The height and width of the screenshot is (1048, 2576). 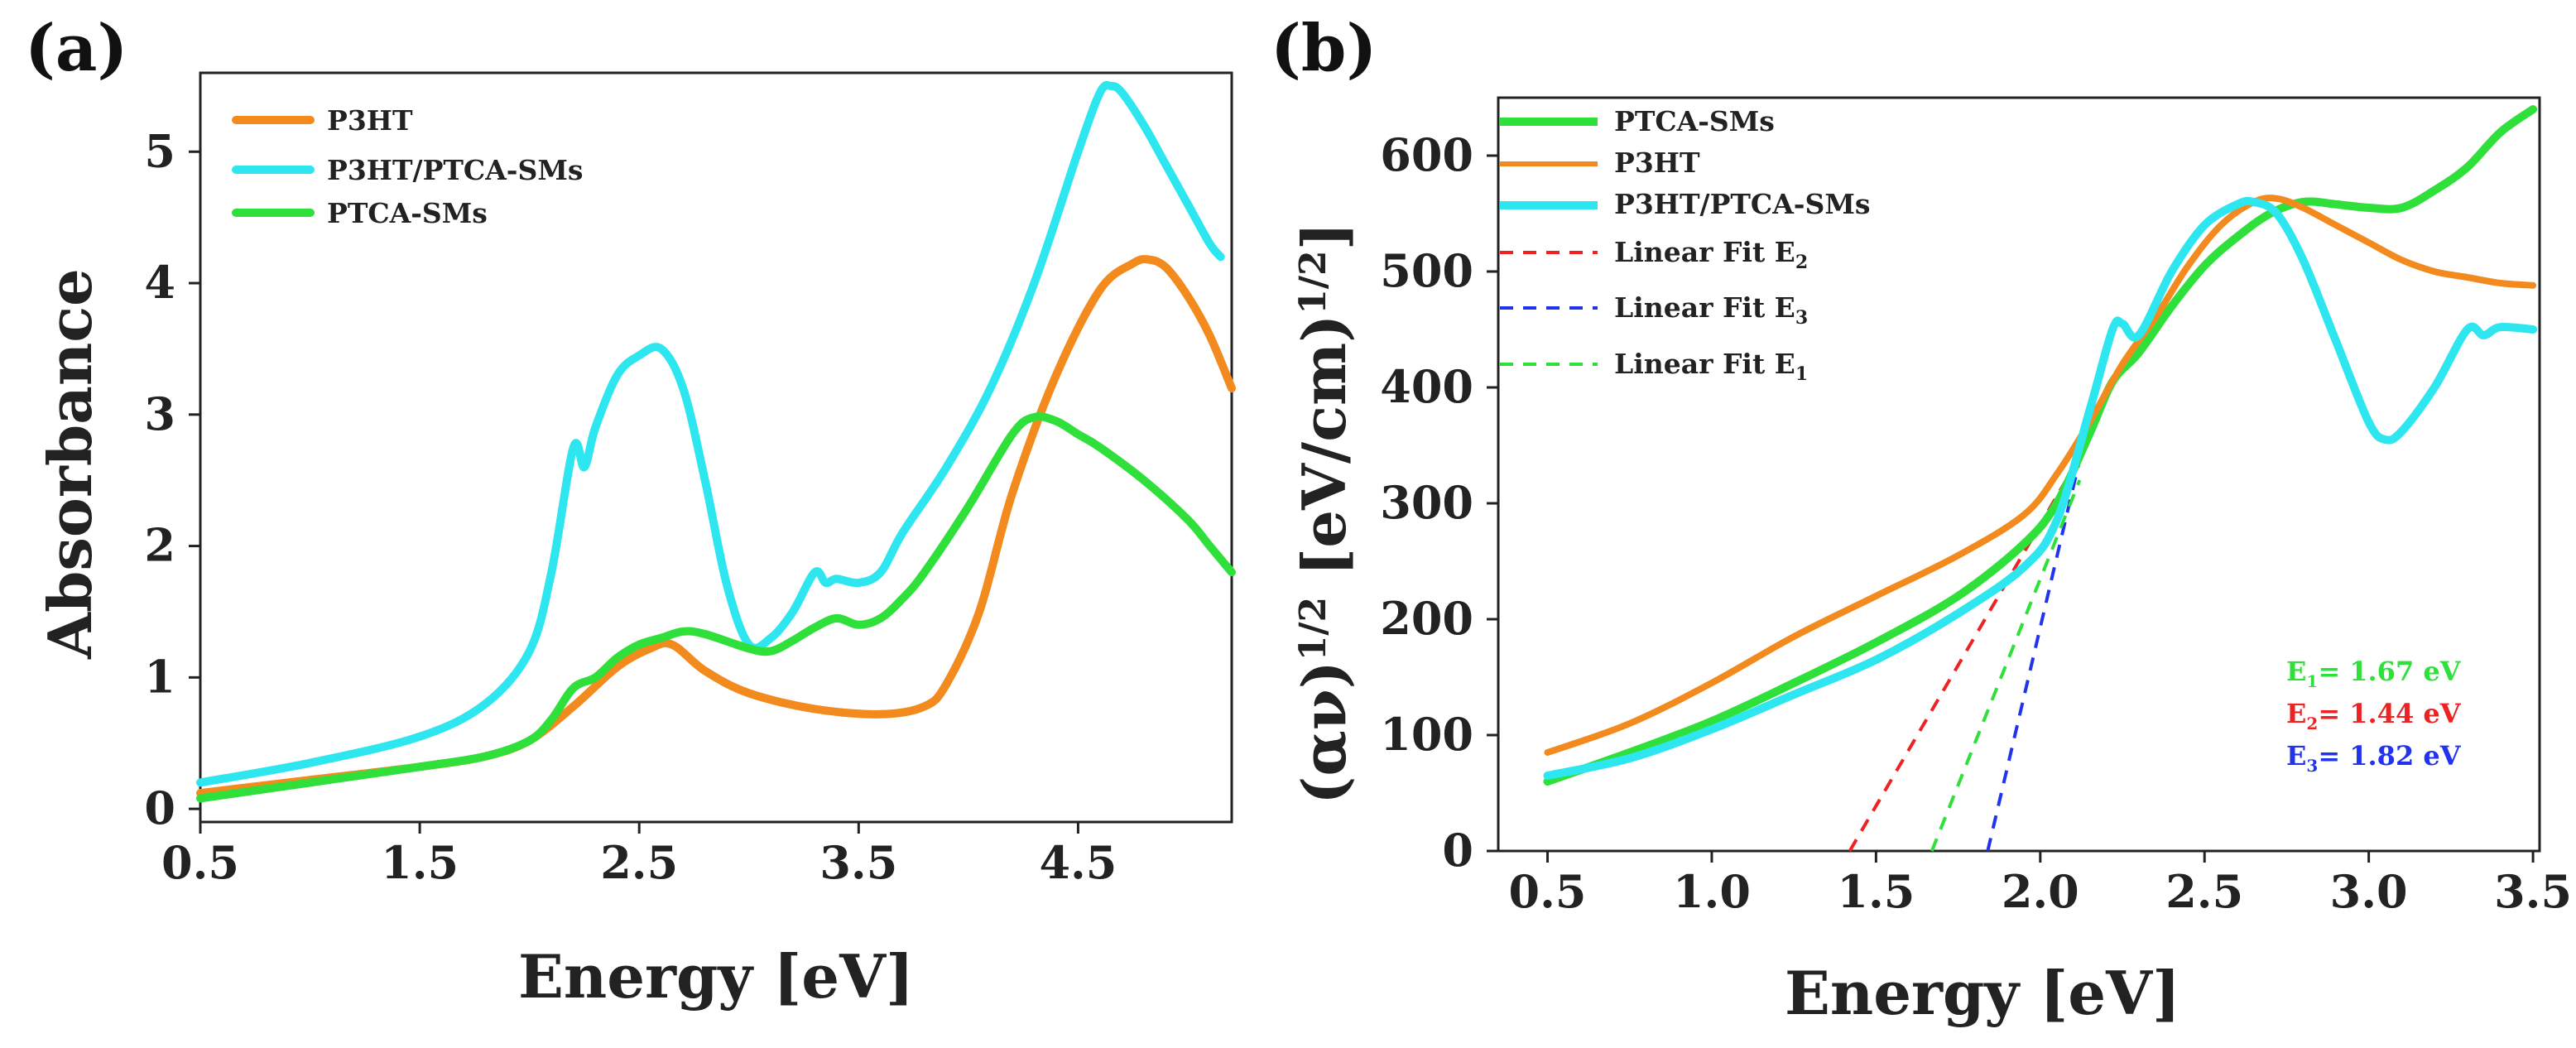 I want to click on y-tick-label: 300, so click(x=1426, y=502).